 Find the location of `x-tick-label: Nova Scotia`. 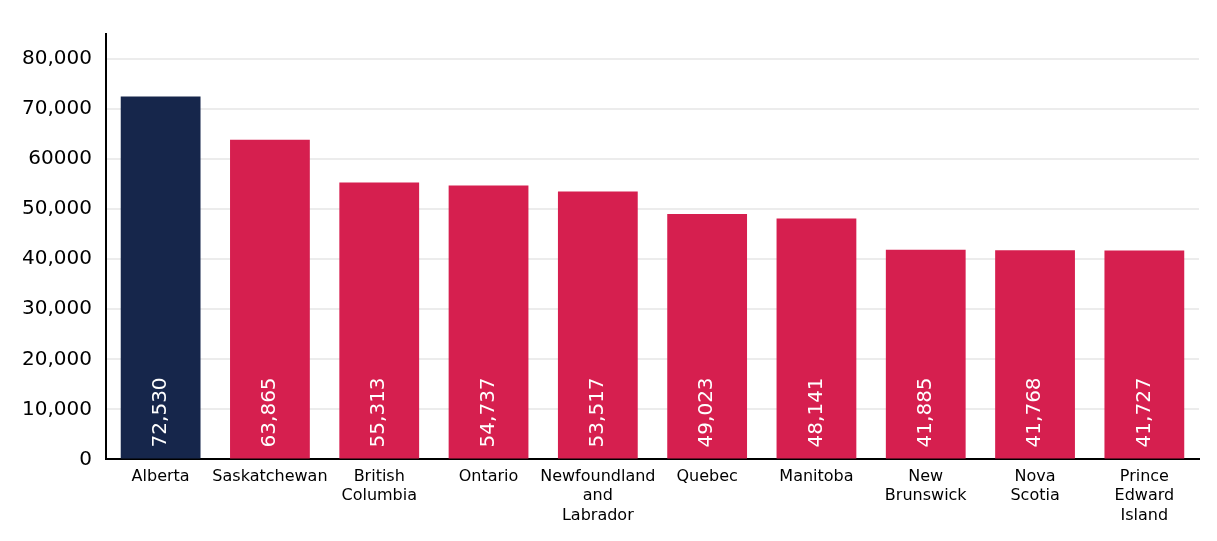

x-tick-label: Nova Scotia is located at coordinates (1035, 485).